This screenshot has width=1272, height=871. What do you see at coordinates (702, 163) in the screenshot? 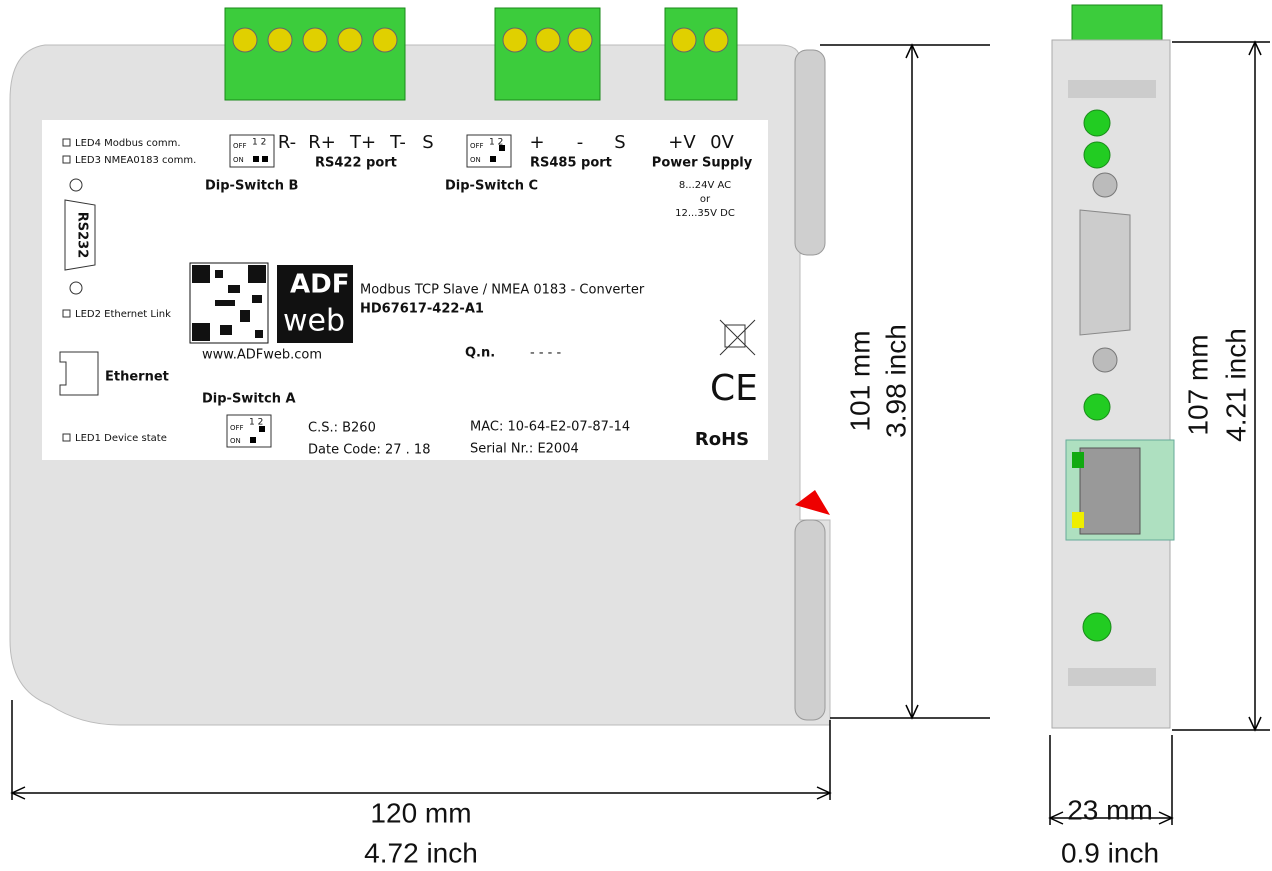
I see `port-label: Power Supply` at bounding box center [702, 163].